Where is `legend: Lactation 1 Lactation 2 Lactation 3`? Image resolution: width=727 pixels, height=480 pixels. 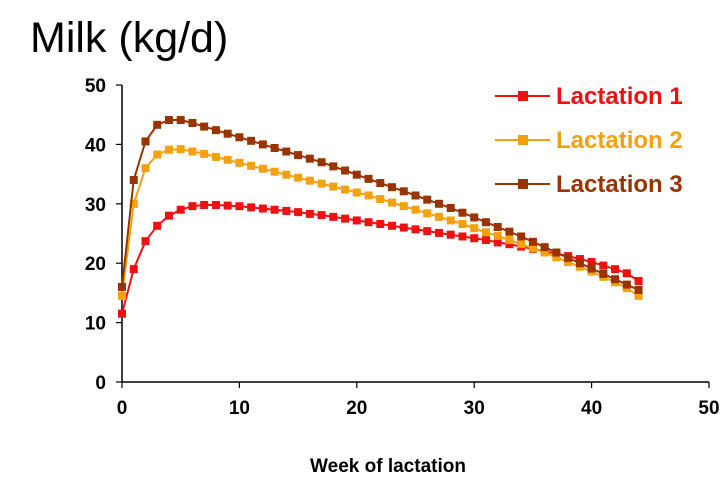
legend: Lactation 1 Lactation 2 Lactation 3 is located at coordinates (589, 140).